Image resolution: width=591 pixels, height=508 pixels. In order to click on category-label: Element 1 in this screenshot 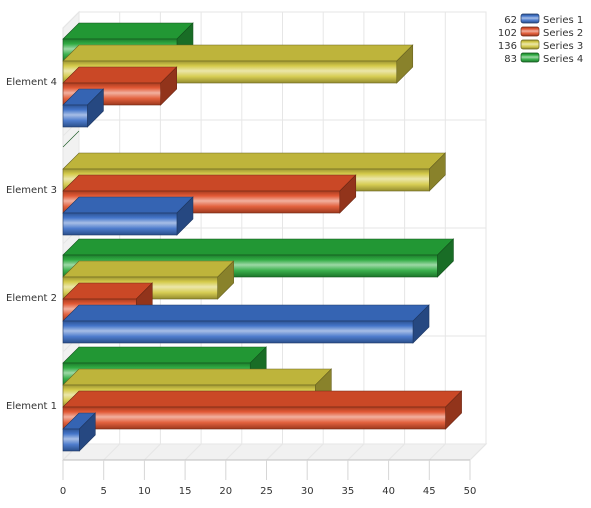, I will do `click(31, 406)`.